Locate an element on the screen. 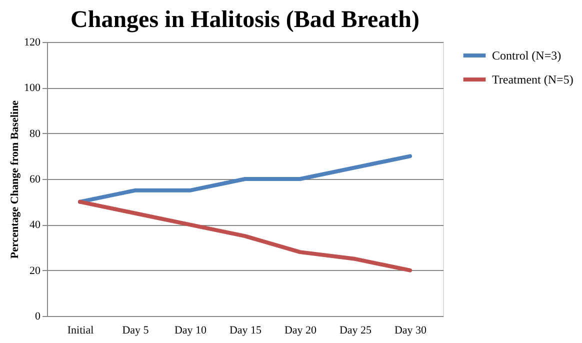  legend-label: Control (N=3) is located at coordinates (527, 55).